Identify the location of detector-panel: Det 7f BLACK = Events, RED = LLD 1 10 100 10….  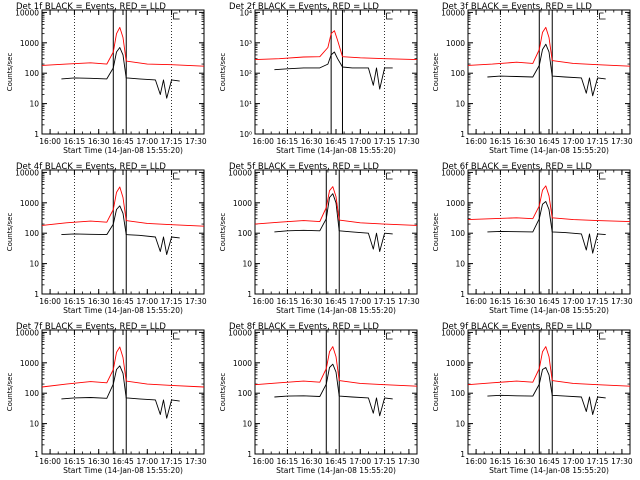
(106, 398).